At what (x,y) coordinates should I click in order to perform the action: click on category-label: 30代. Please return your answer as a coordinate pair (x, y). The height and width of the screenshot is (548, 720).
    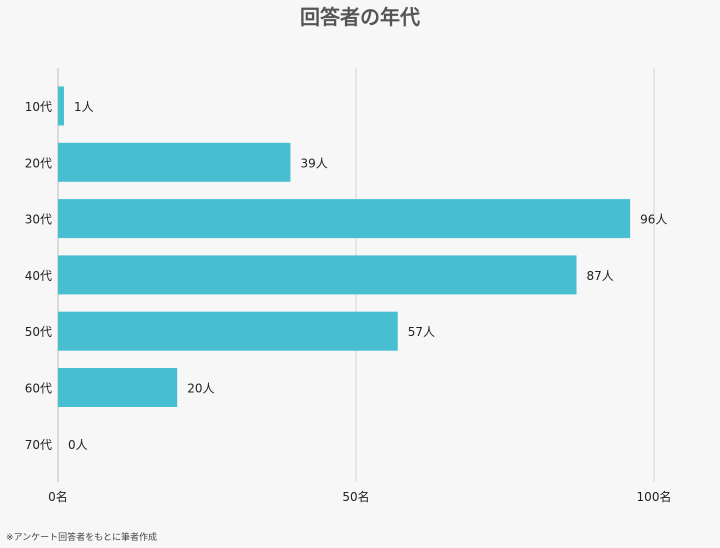
    Looking at the image, I should click on (38, 220).